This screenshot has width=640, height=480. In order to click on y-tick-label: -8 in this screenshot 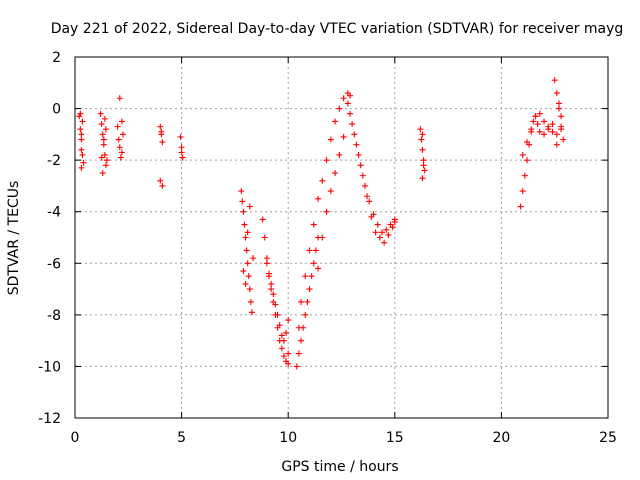, I will do `click(54, 316)`.